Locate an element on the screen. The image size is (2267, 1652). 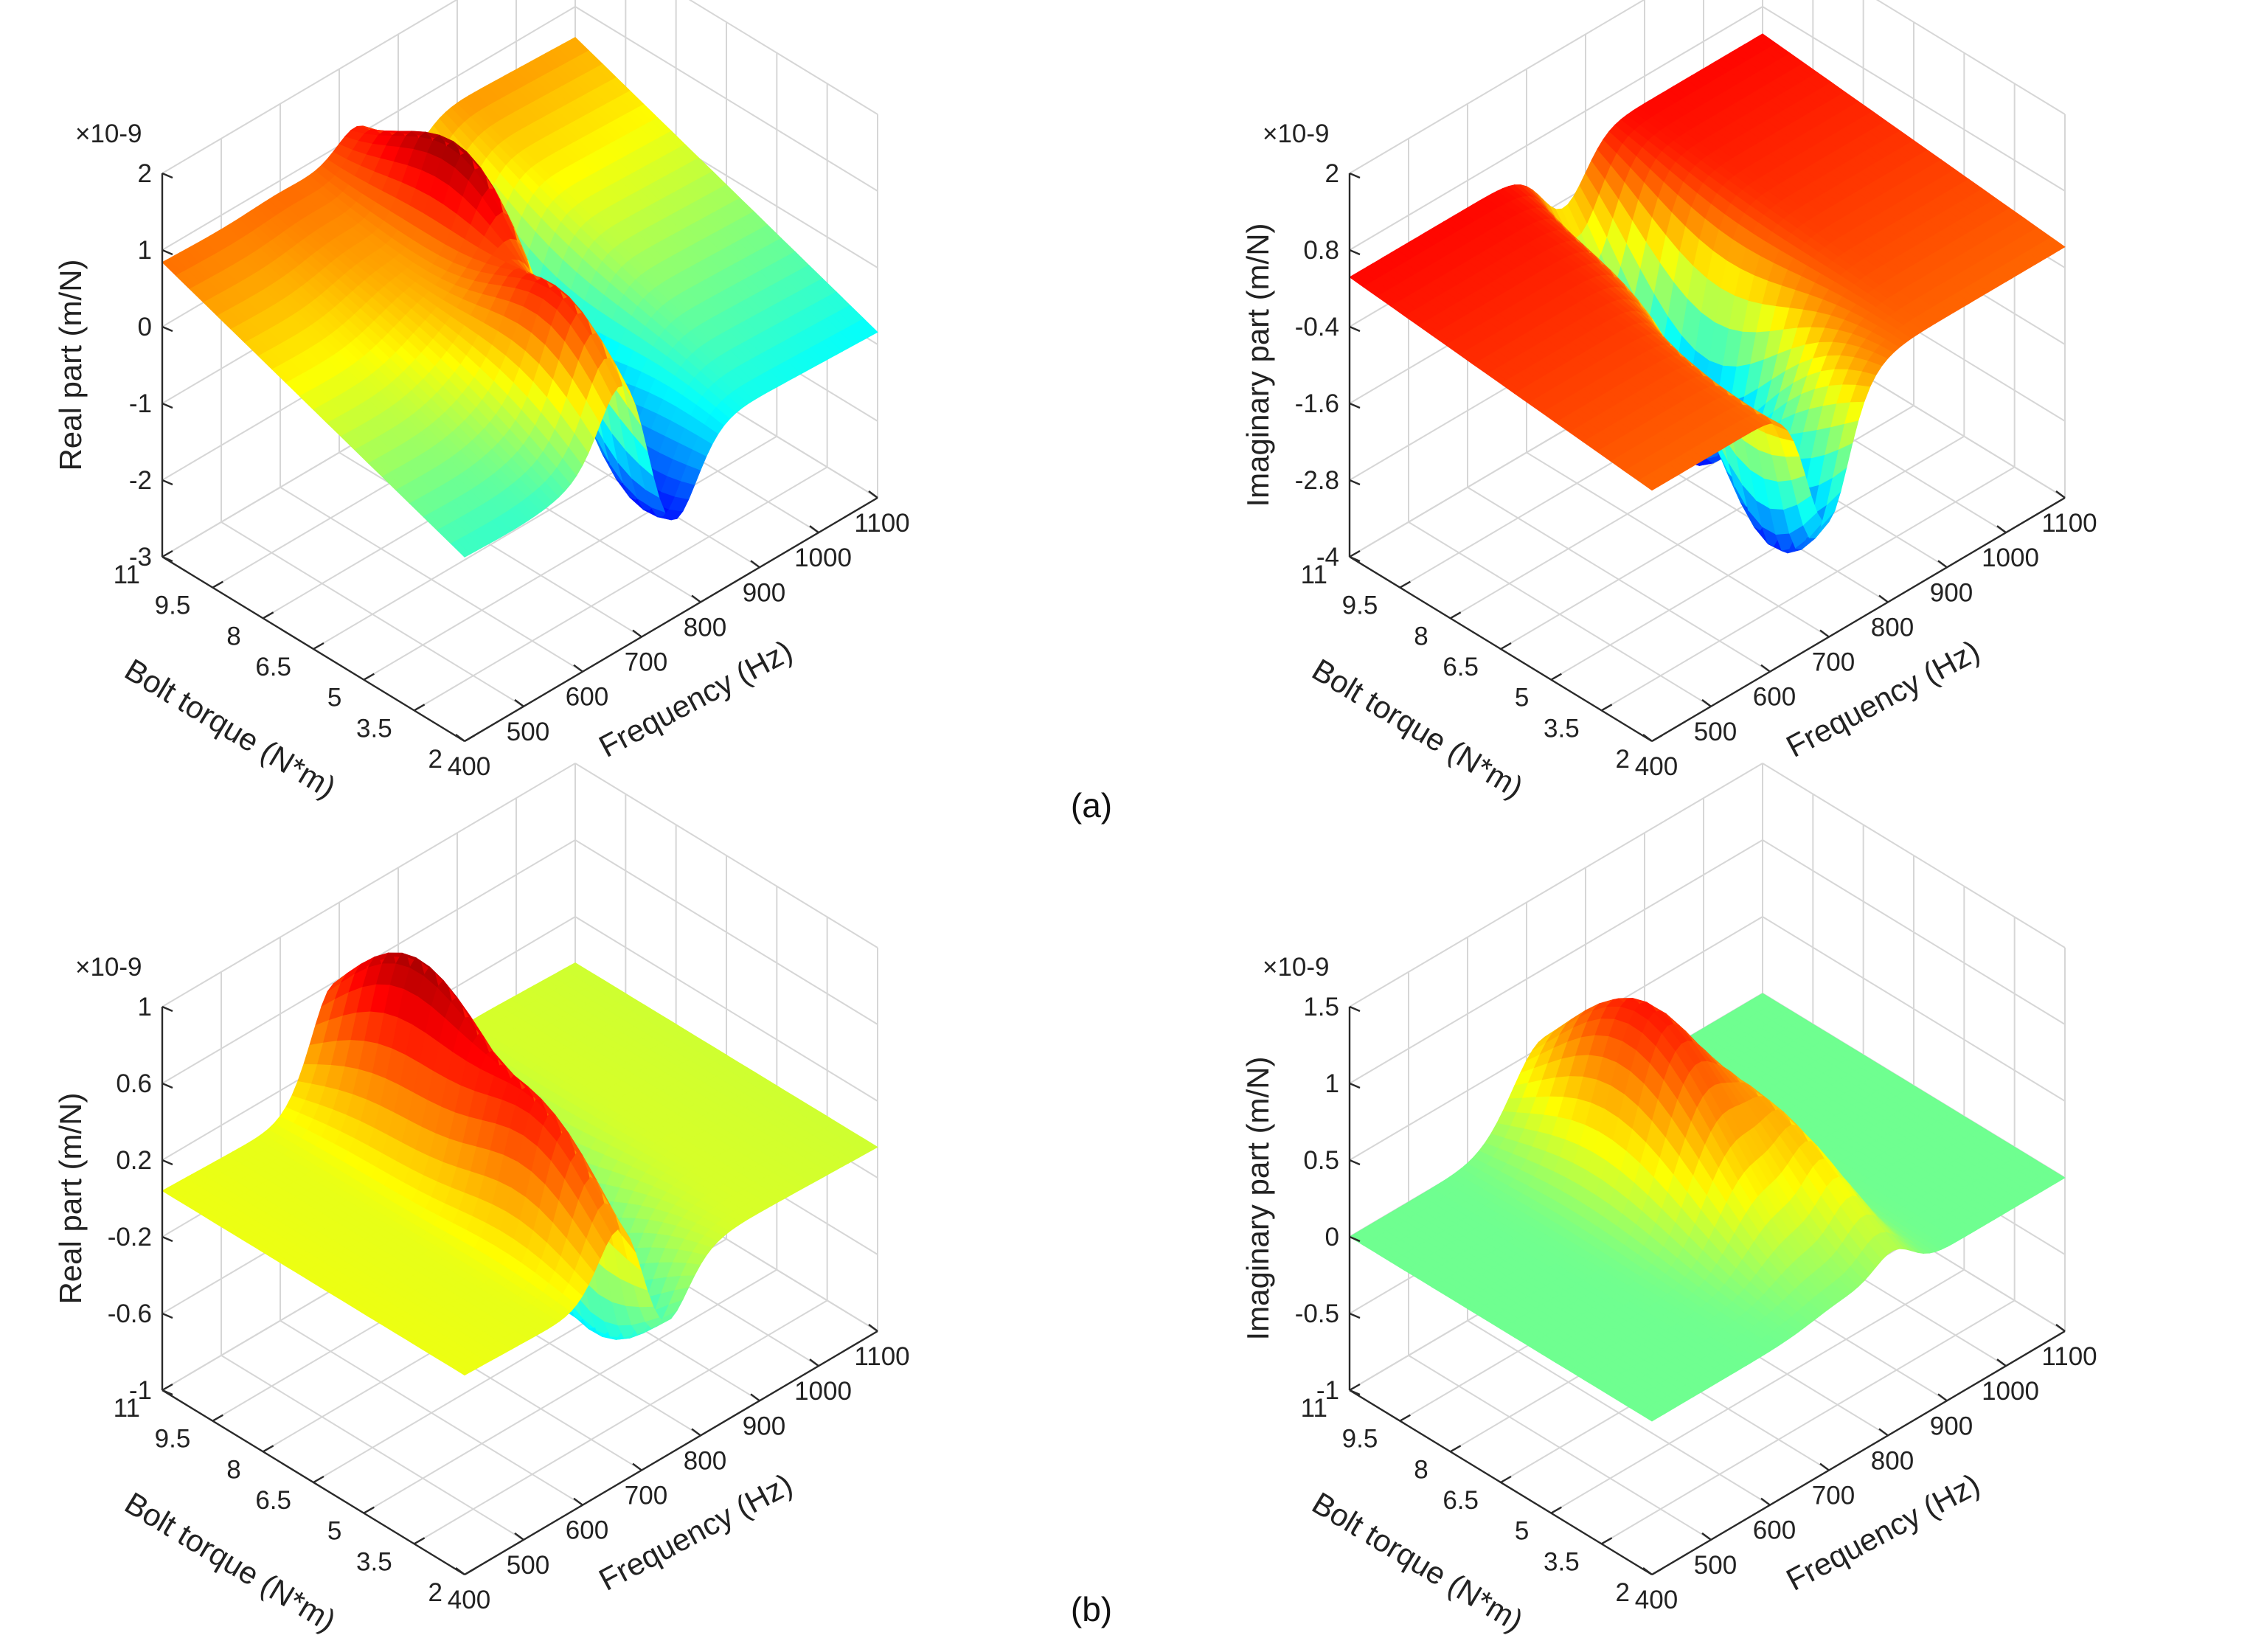
z-axis-title: Real part (m/N) is located at coordinates (70, 365).